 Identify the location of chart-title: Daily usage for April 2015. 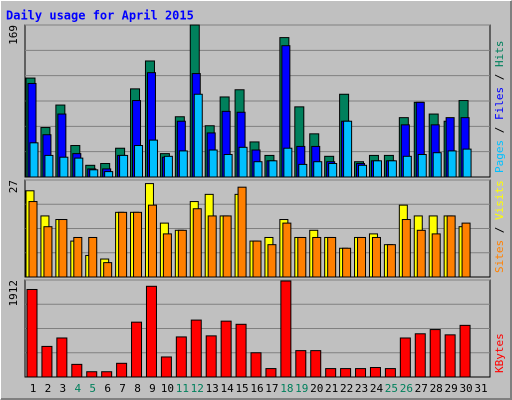
(100, 16).